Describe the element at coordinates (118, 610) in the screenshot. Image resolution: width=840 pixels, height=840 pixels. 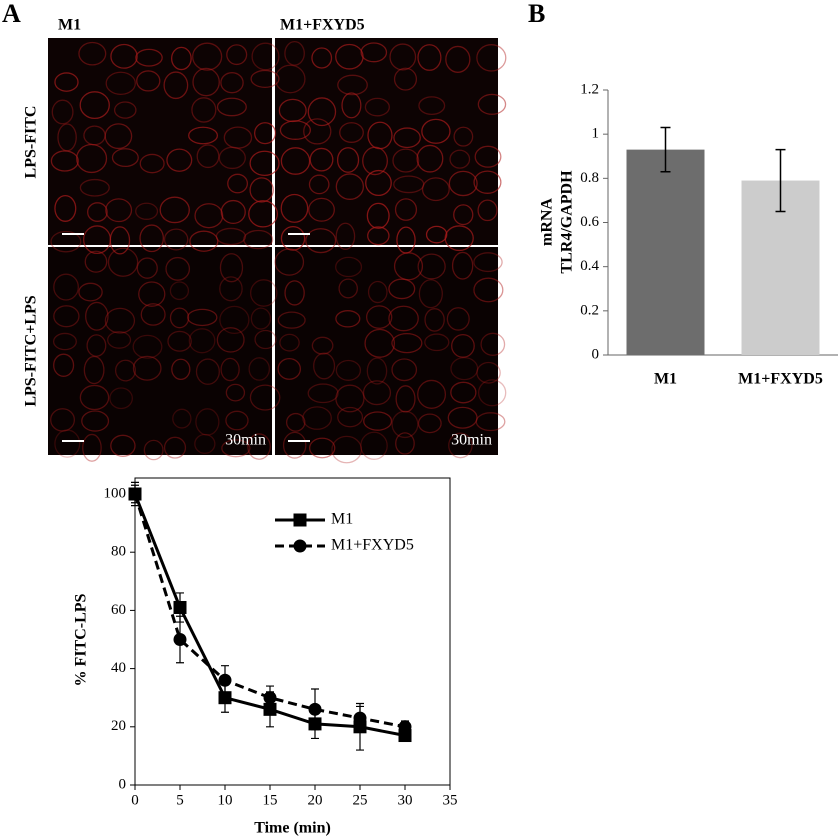
I see `y-tick-label: 60` at that location.